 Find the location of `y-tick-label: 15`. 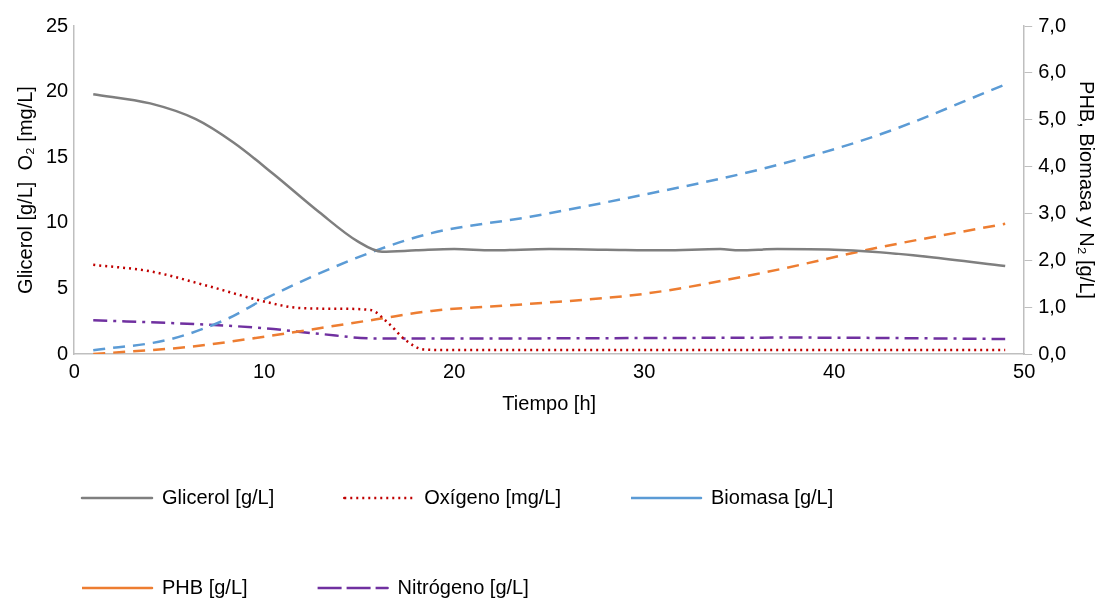

y-tick-label: 15 is located at coordinates (57, 155).